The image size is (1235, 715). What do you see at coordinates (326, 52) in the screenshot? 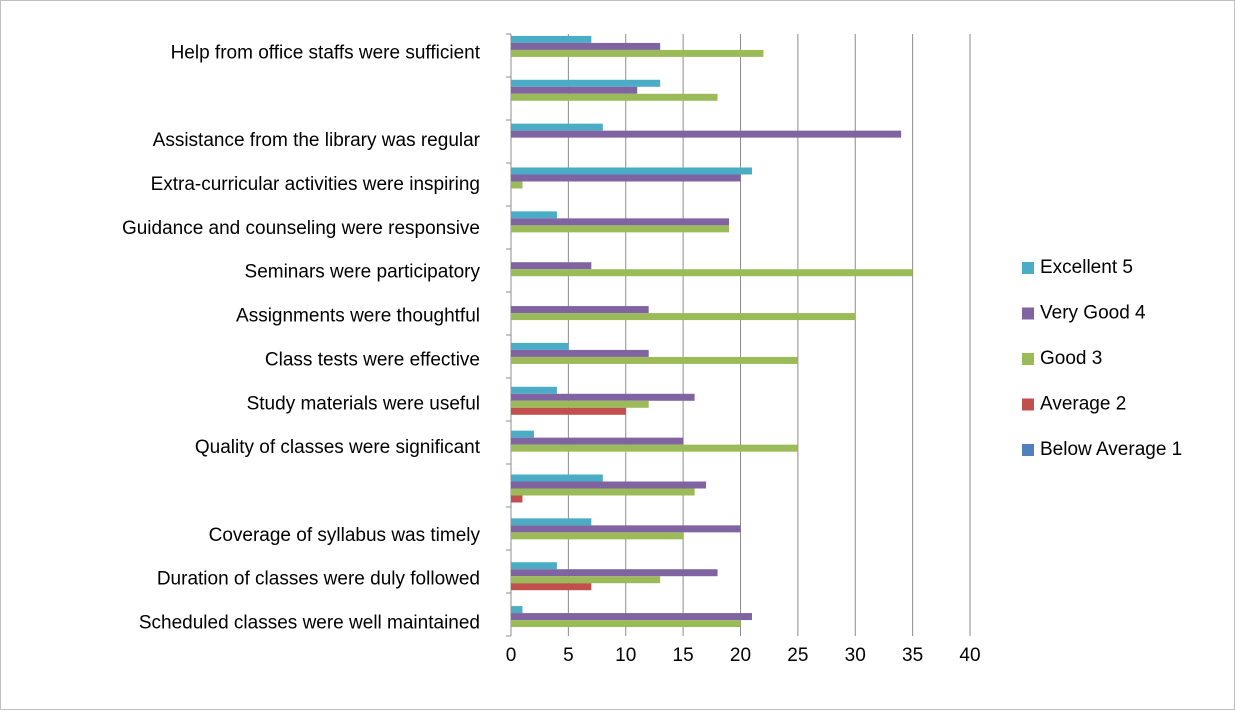
I see `y-tick-label: Help from office staffs were sufficient` at bounding box center [326, 52].